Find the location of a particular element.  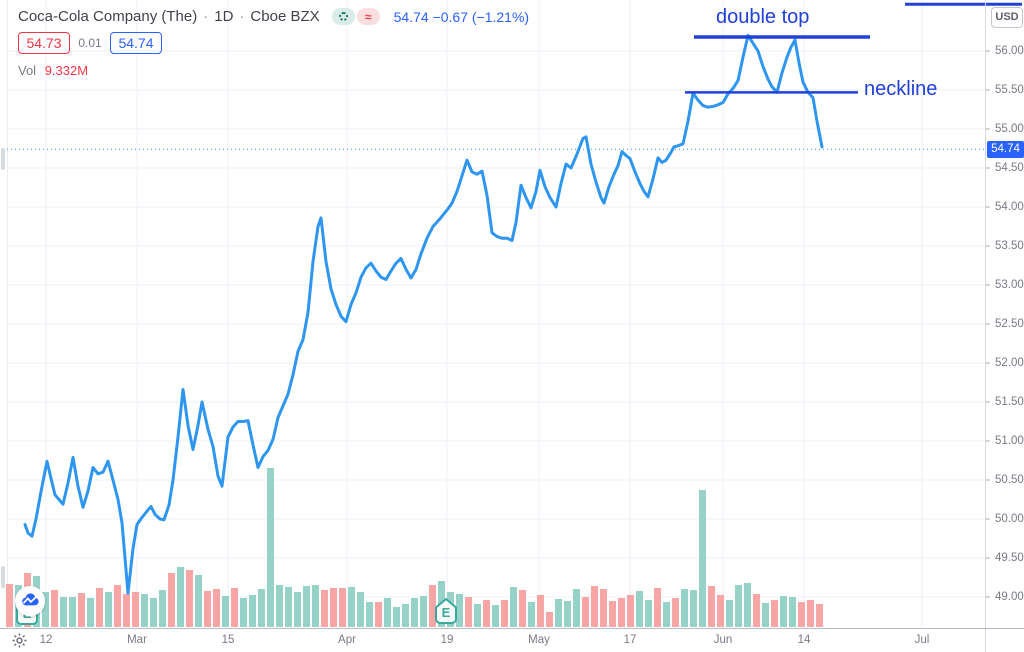

tradingview-logo is located at coordinates (30, 601).